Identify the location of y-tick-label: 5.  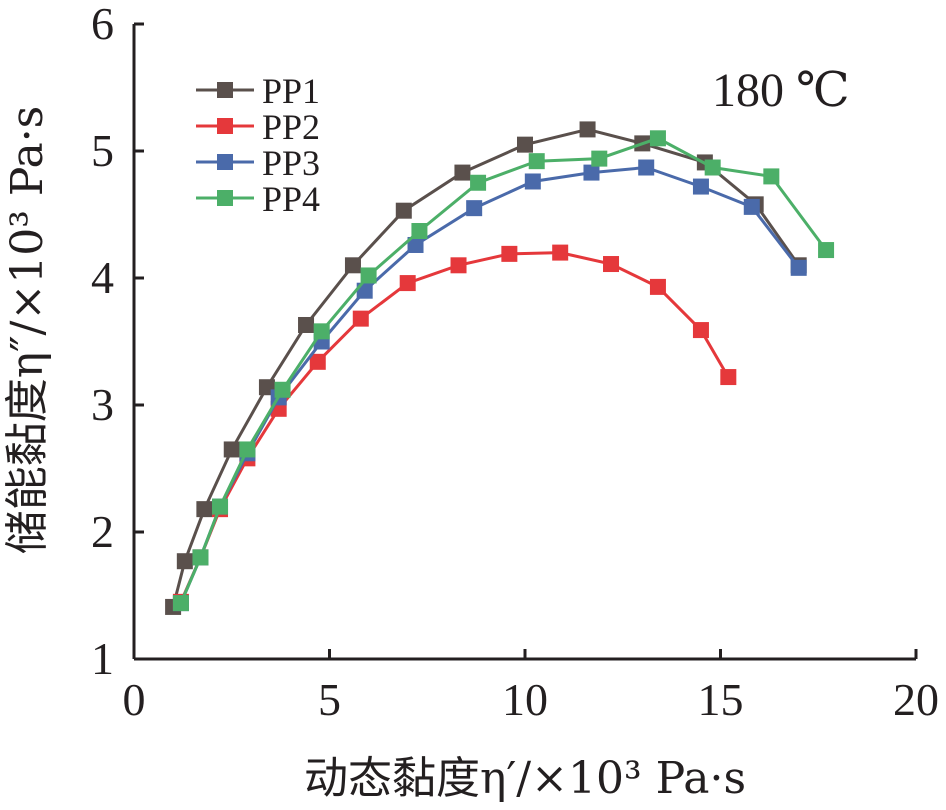
(102, 150).